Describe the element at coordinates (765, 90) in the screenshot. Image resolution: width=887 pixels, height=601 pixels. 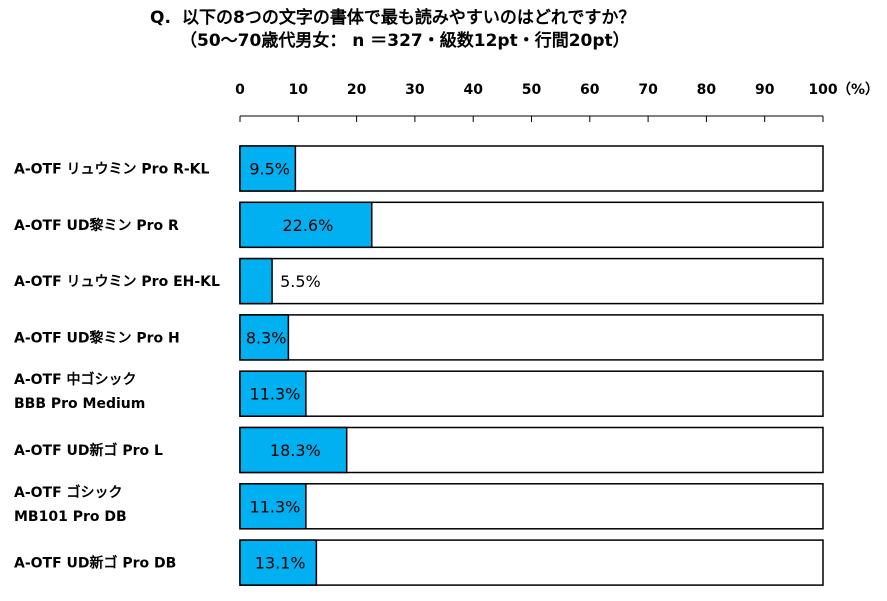
I see `x-tick-label: 90` at that location.